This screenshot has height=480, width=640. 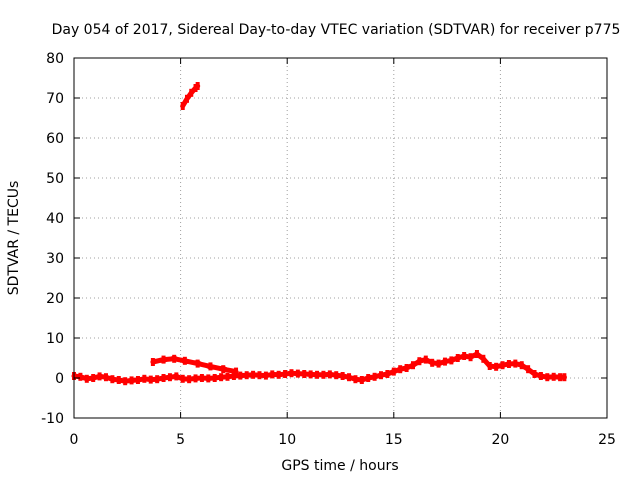 I want to click on x-axis-label: GPS time / hours, so click(x=339, y=466).